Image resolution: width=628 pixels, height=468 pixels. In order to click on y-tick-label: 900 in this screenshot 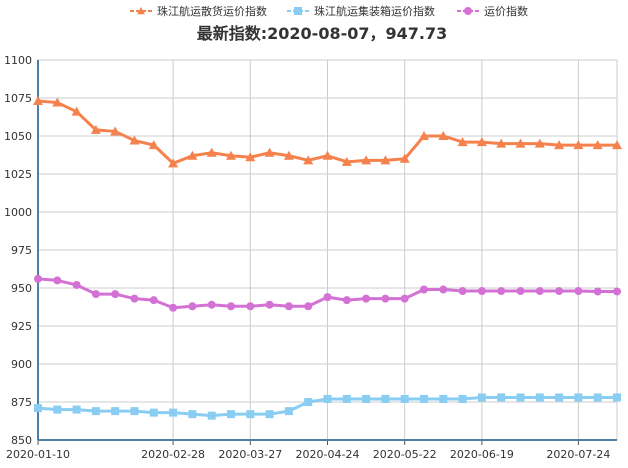, I will do `click(21, 364)`.